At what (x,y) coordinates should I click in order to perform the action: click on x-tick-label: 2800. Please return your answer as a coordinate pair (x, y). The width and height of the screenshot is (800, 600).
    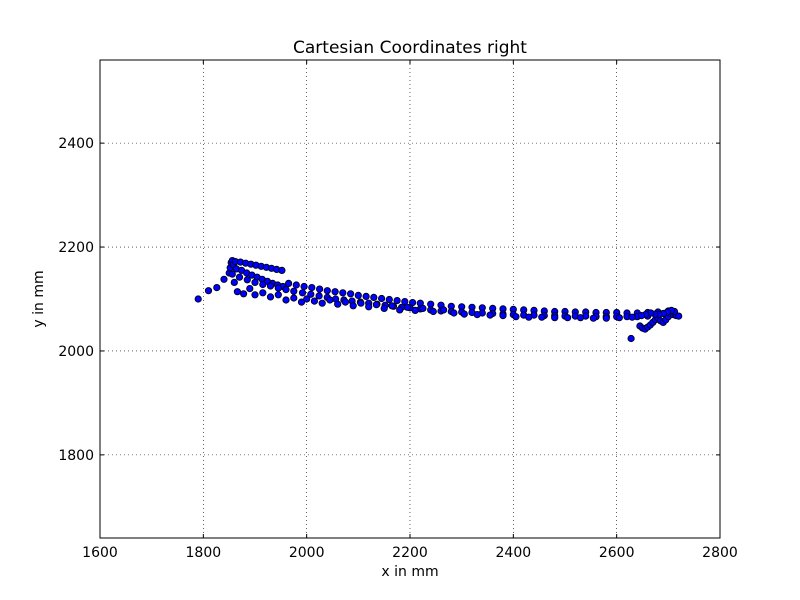
    Looking at the image, I should click on (720, 553).